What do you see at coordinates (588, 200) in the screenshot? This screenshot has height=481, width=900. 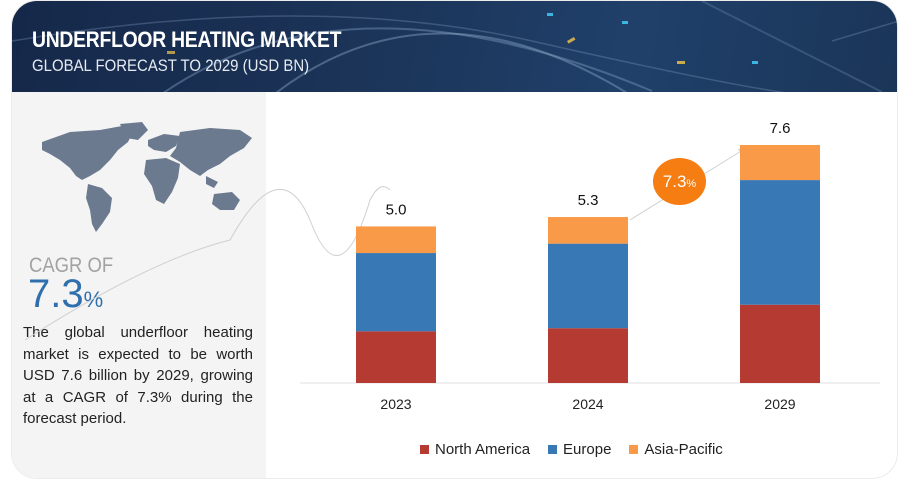 I see `total-label-2024: 5.3` at bounding box center [588, 200].